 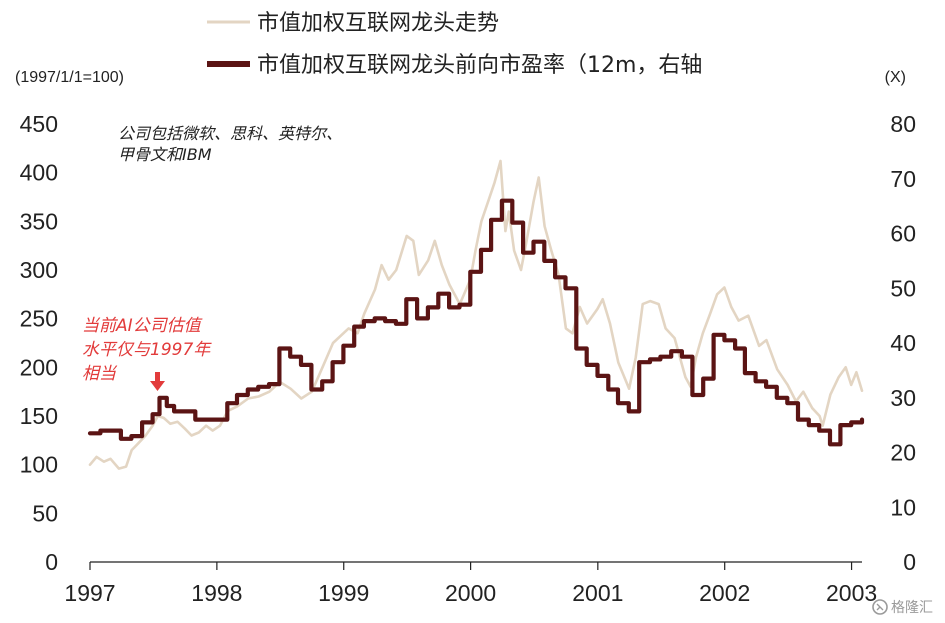 I want to click on y-left-tick-label: 150, so click(x=39, y=416).